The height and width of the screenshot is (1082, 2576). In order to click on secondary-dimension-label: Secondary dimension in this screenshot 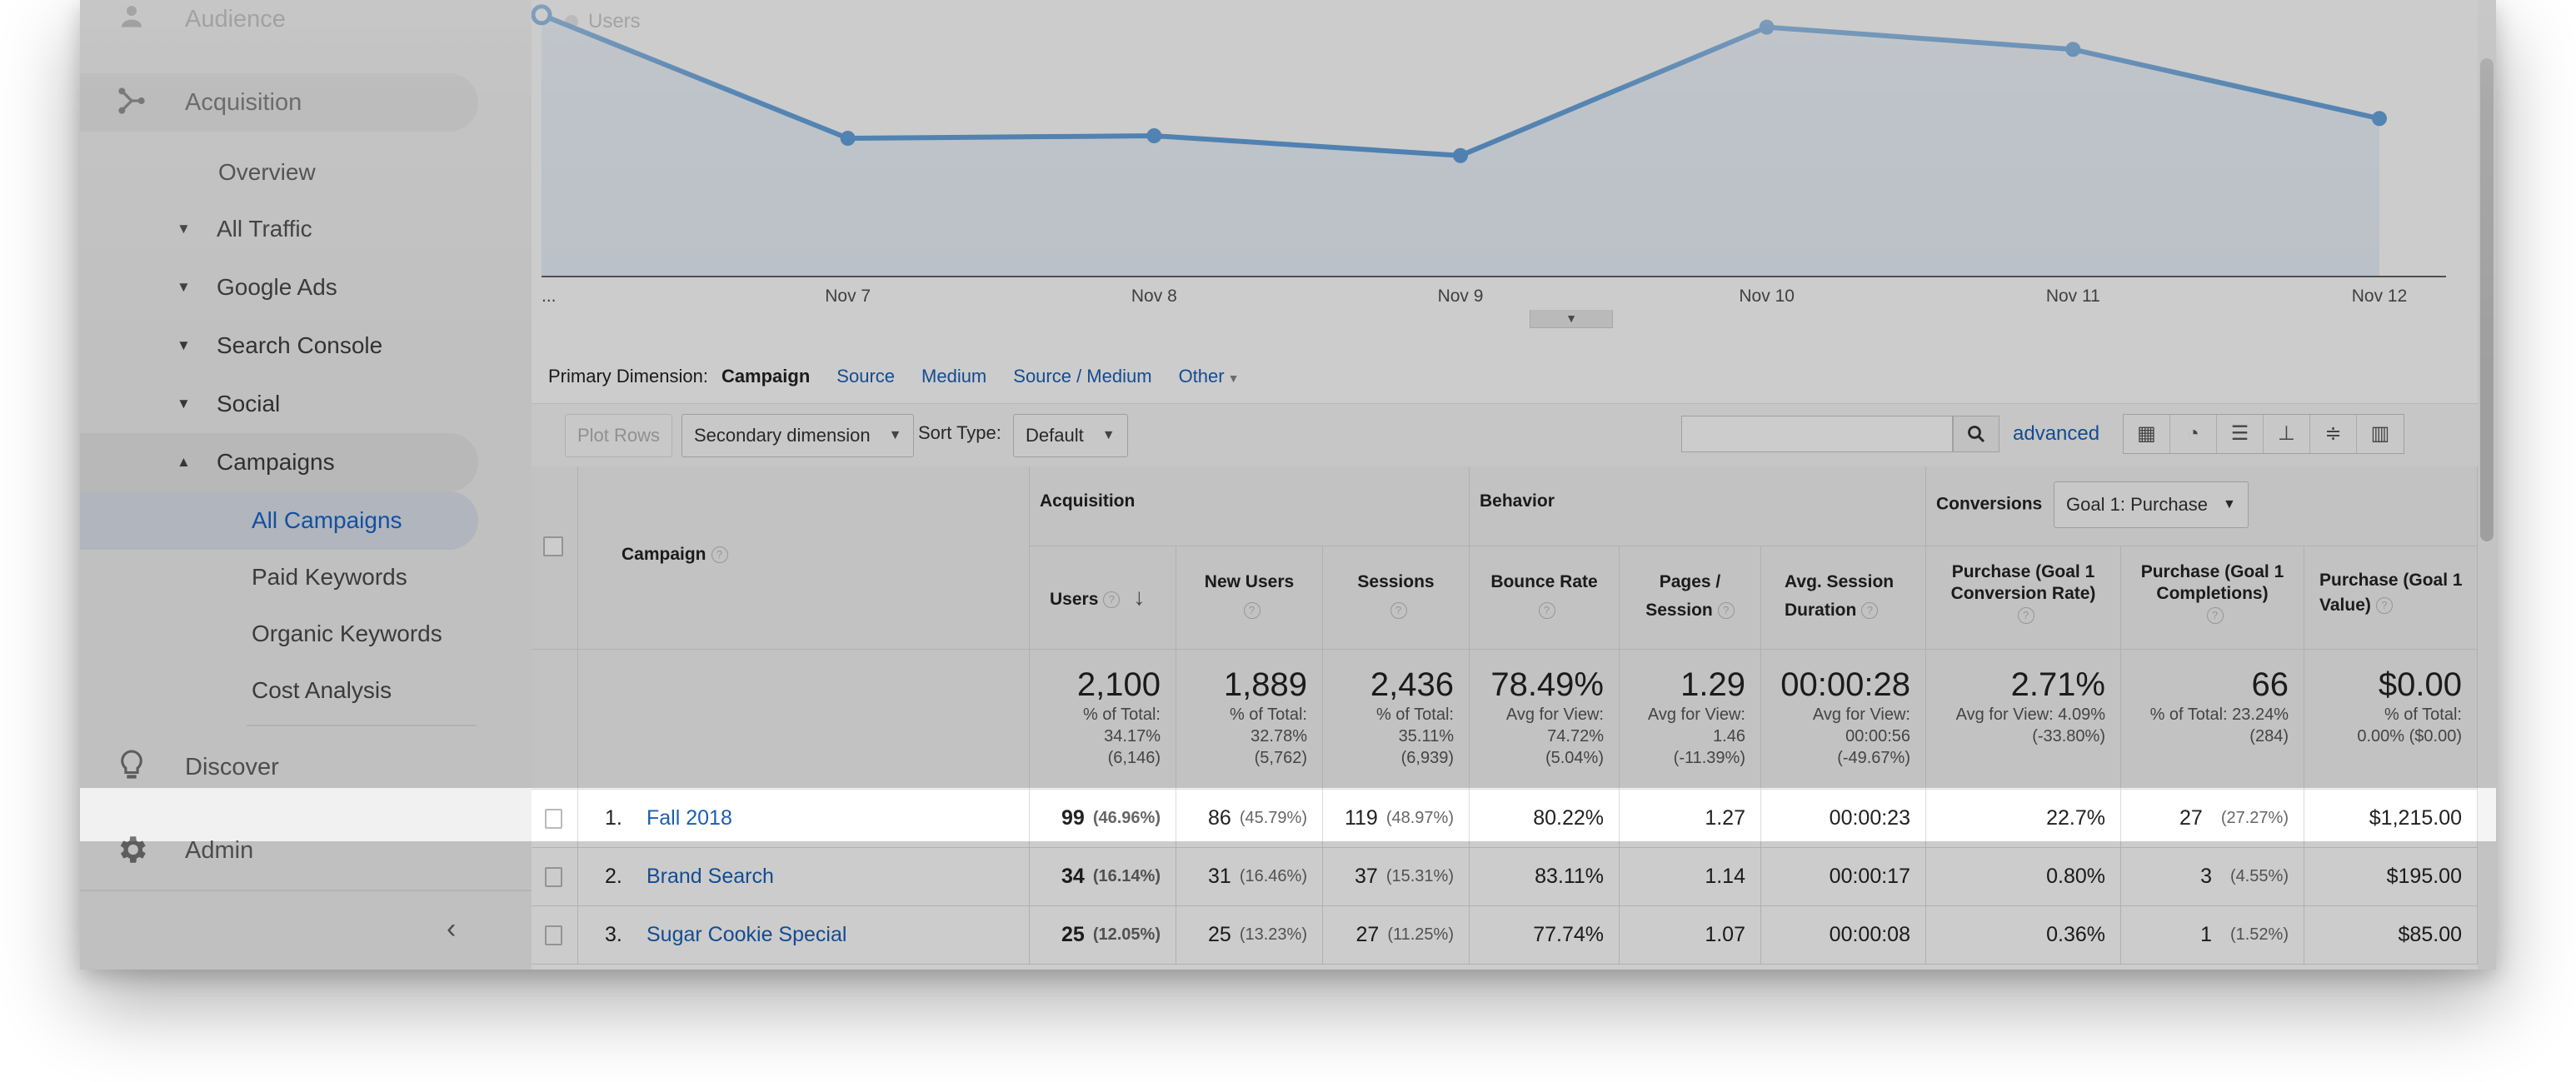, I will do `click(782, 435)`.